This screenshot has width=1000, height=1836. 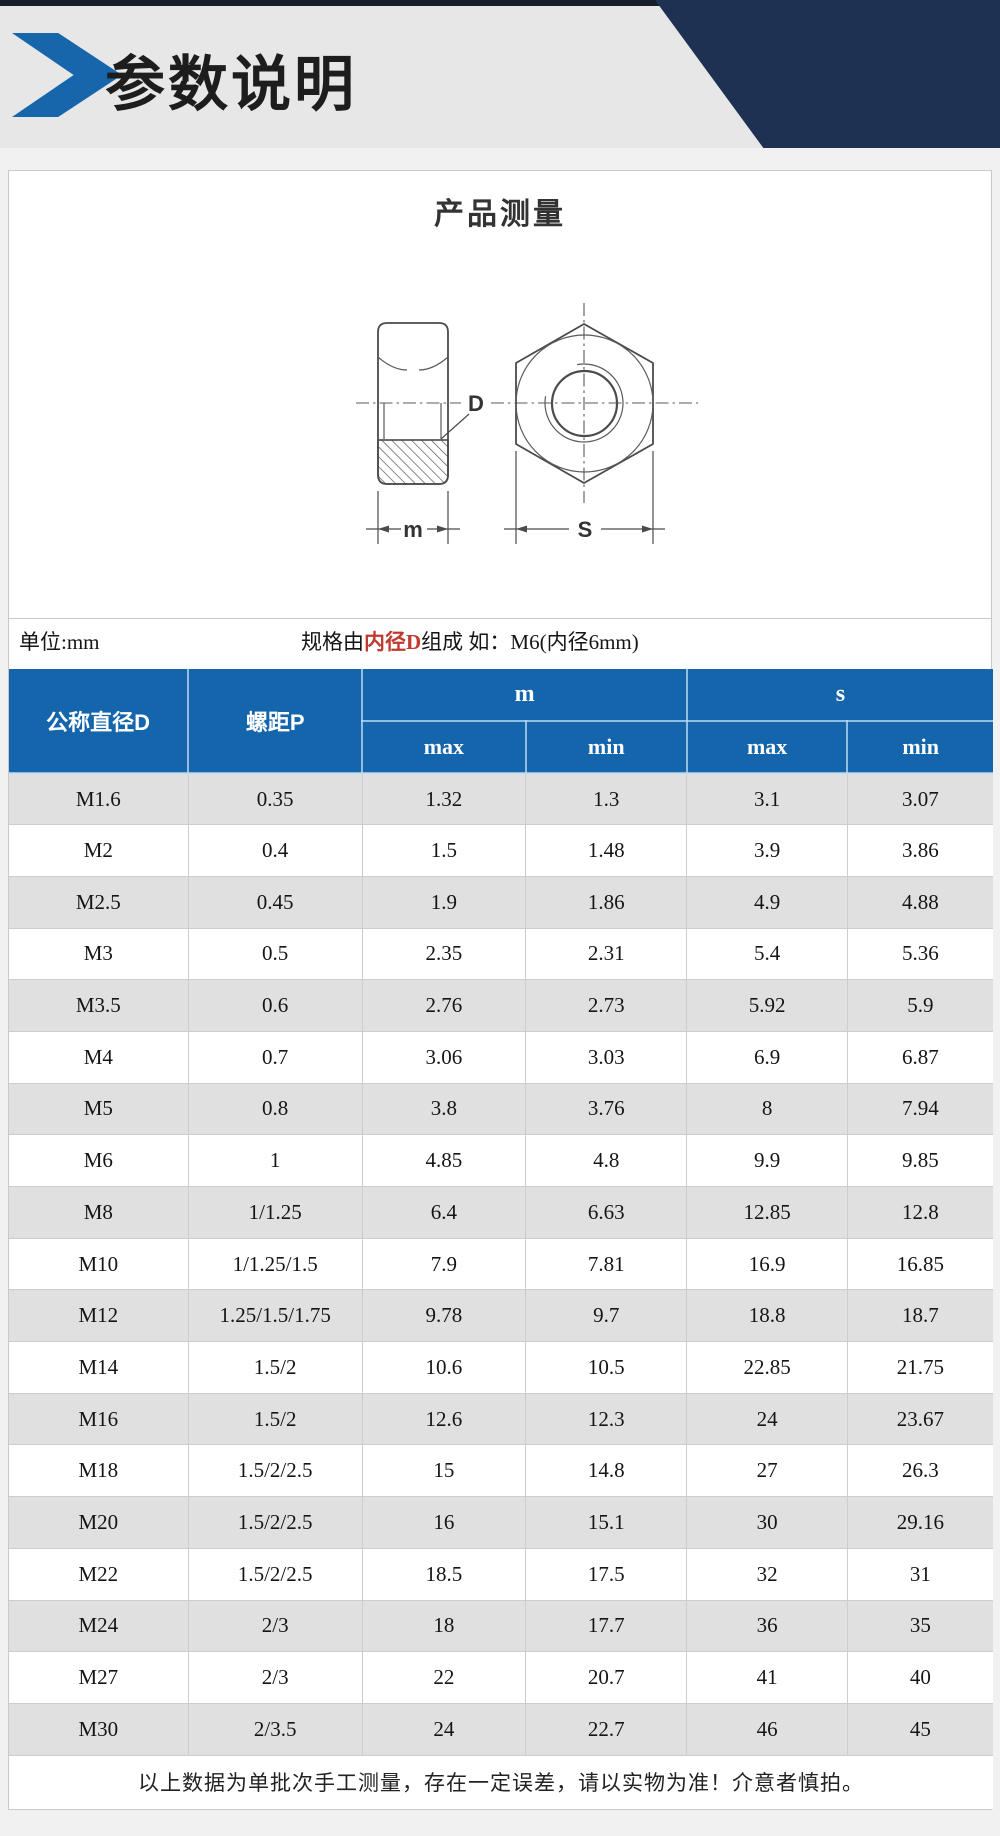 I want to click on value-cell: 45, so click(x=919, y=1729).